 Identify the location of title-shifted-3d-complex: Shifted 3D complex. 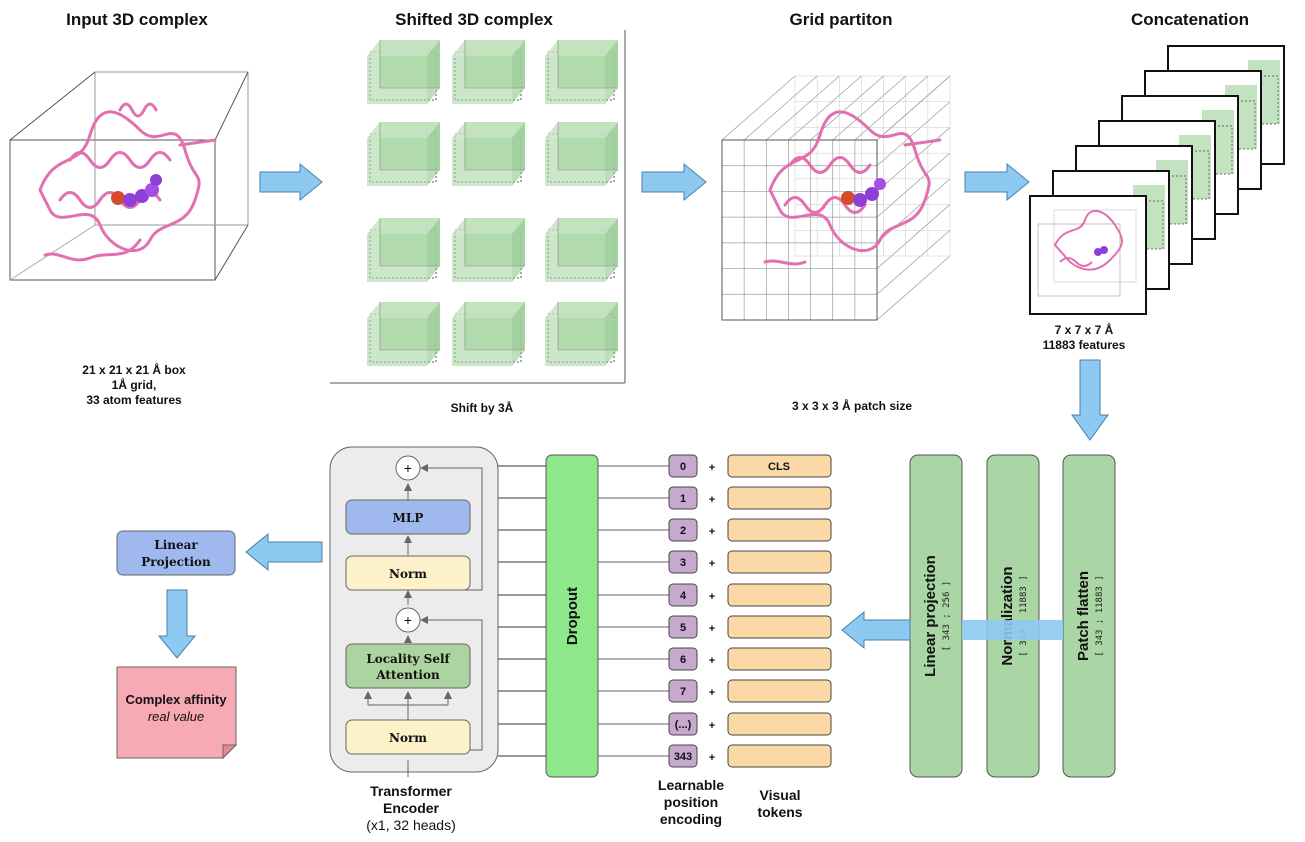
(474, 19).